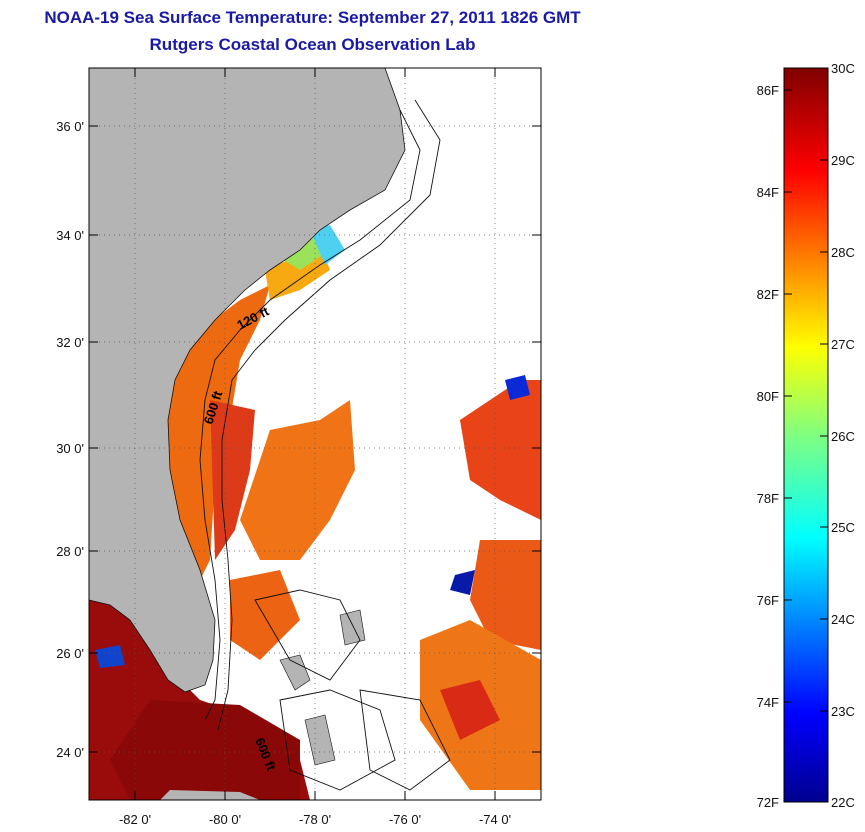 This screenshot has width=865, height=832. I want to click on lat-label-30: 30 0', so click(70, 448).